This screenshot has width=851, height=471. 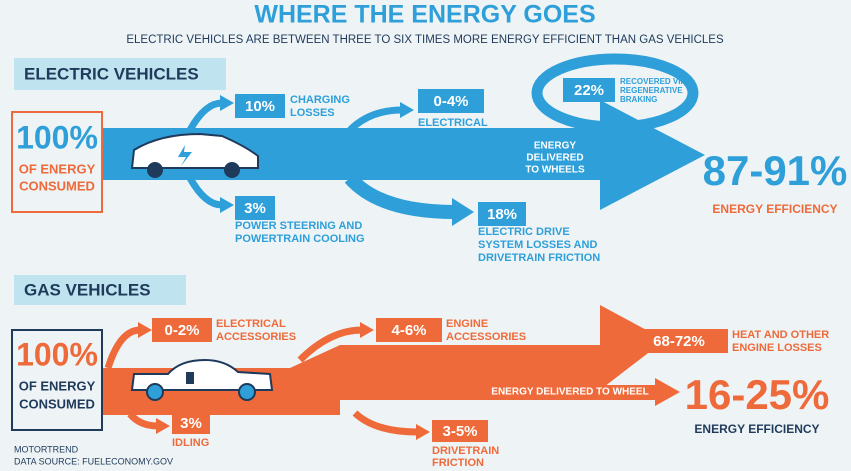 I want to click on label: POWER STEERING AND, so click(x=298, y=226).